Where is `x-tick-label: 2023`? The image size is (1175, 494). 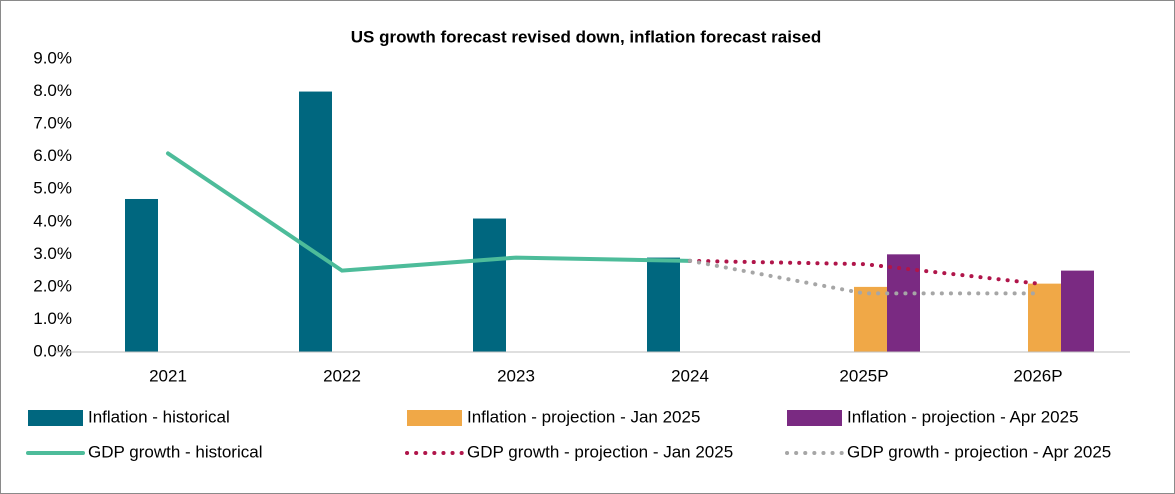 x-tick-label: 2023 is located at coordinates (516, 375).